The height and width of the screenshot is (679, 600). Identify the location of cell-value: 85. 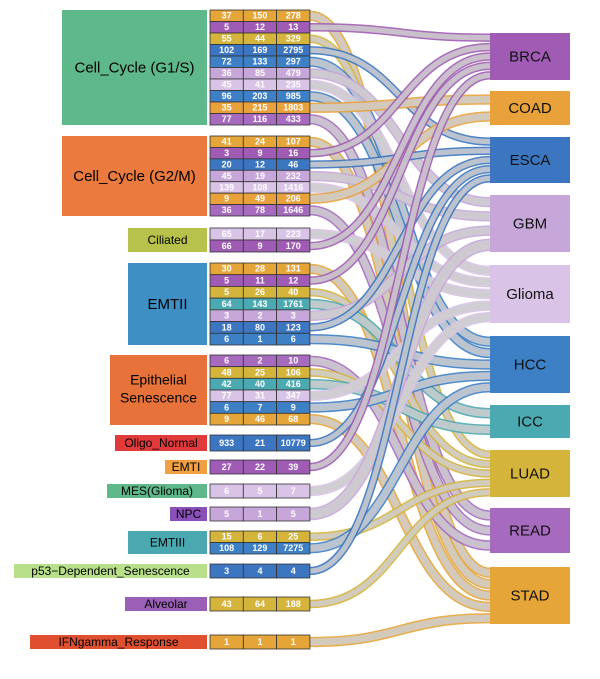
(260, 73).